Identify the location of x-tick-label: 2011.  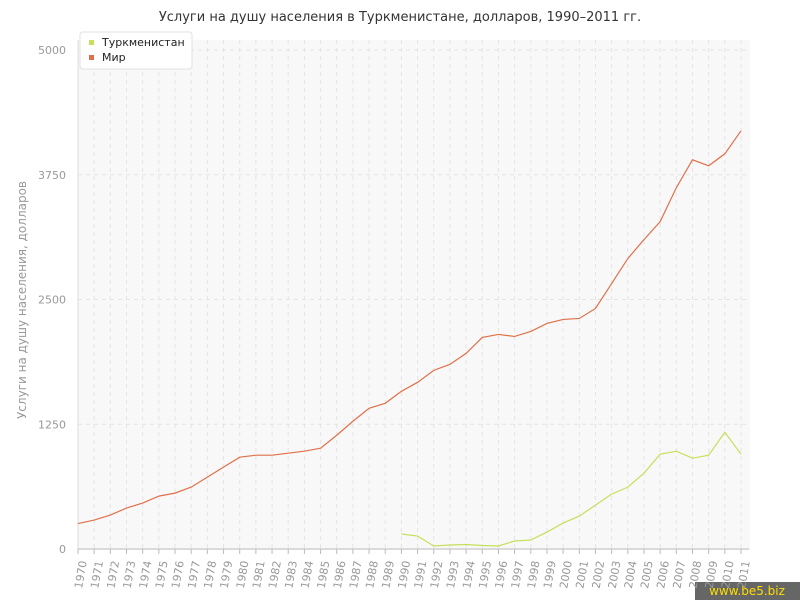
(744, 575).